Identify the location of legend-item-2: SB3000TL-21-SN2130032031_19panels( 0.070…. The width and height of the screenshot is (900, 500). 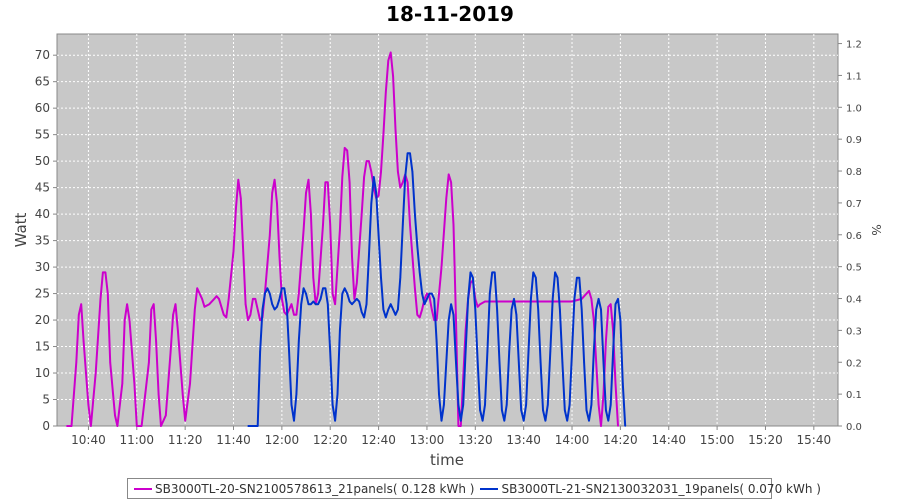
(650, 489).